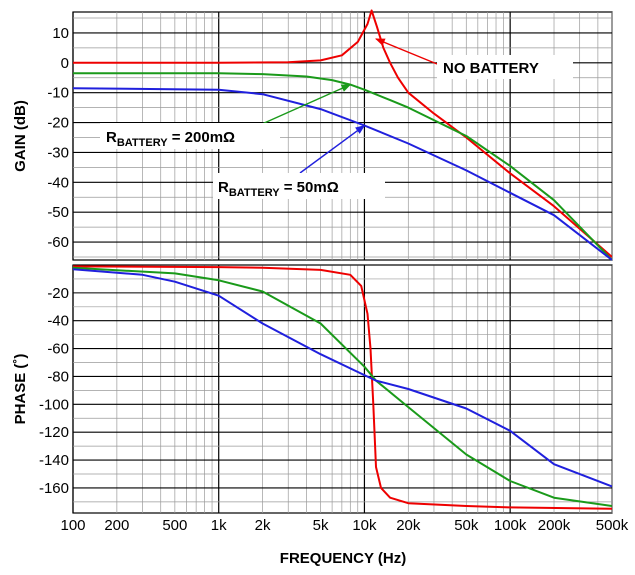 This screenshot has width=635, height=575. I want to click on x-tick-label: 100k, so click(510, 525).